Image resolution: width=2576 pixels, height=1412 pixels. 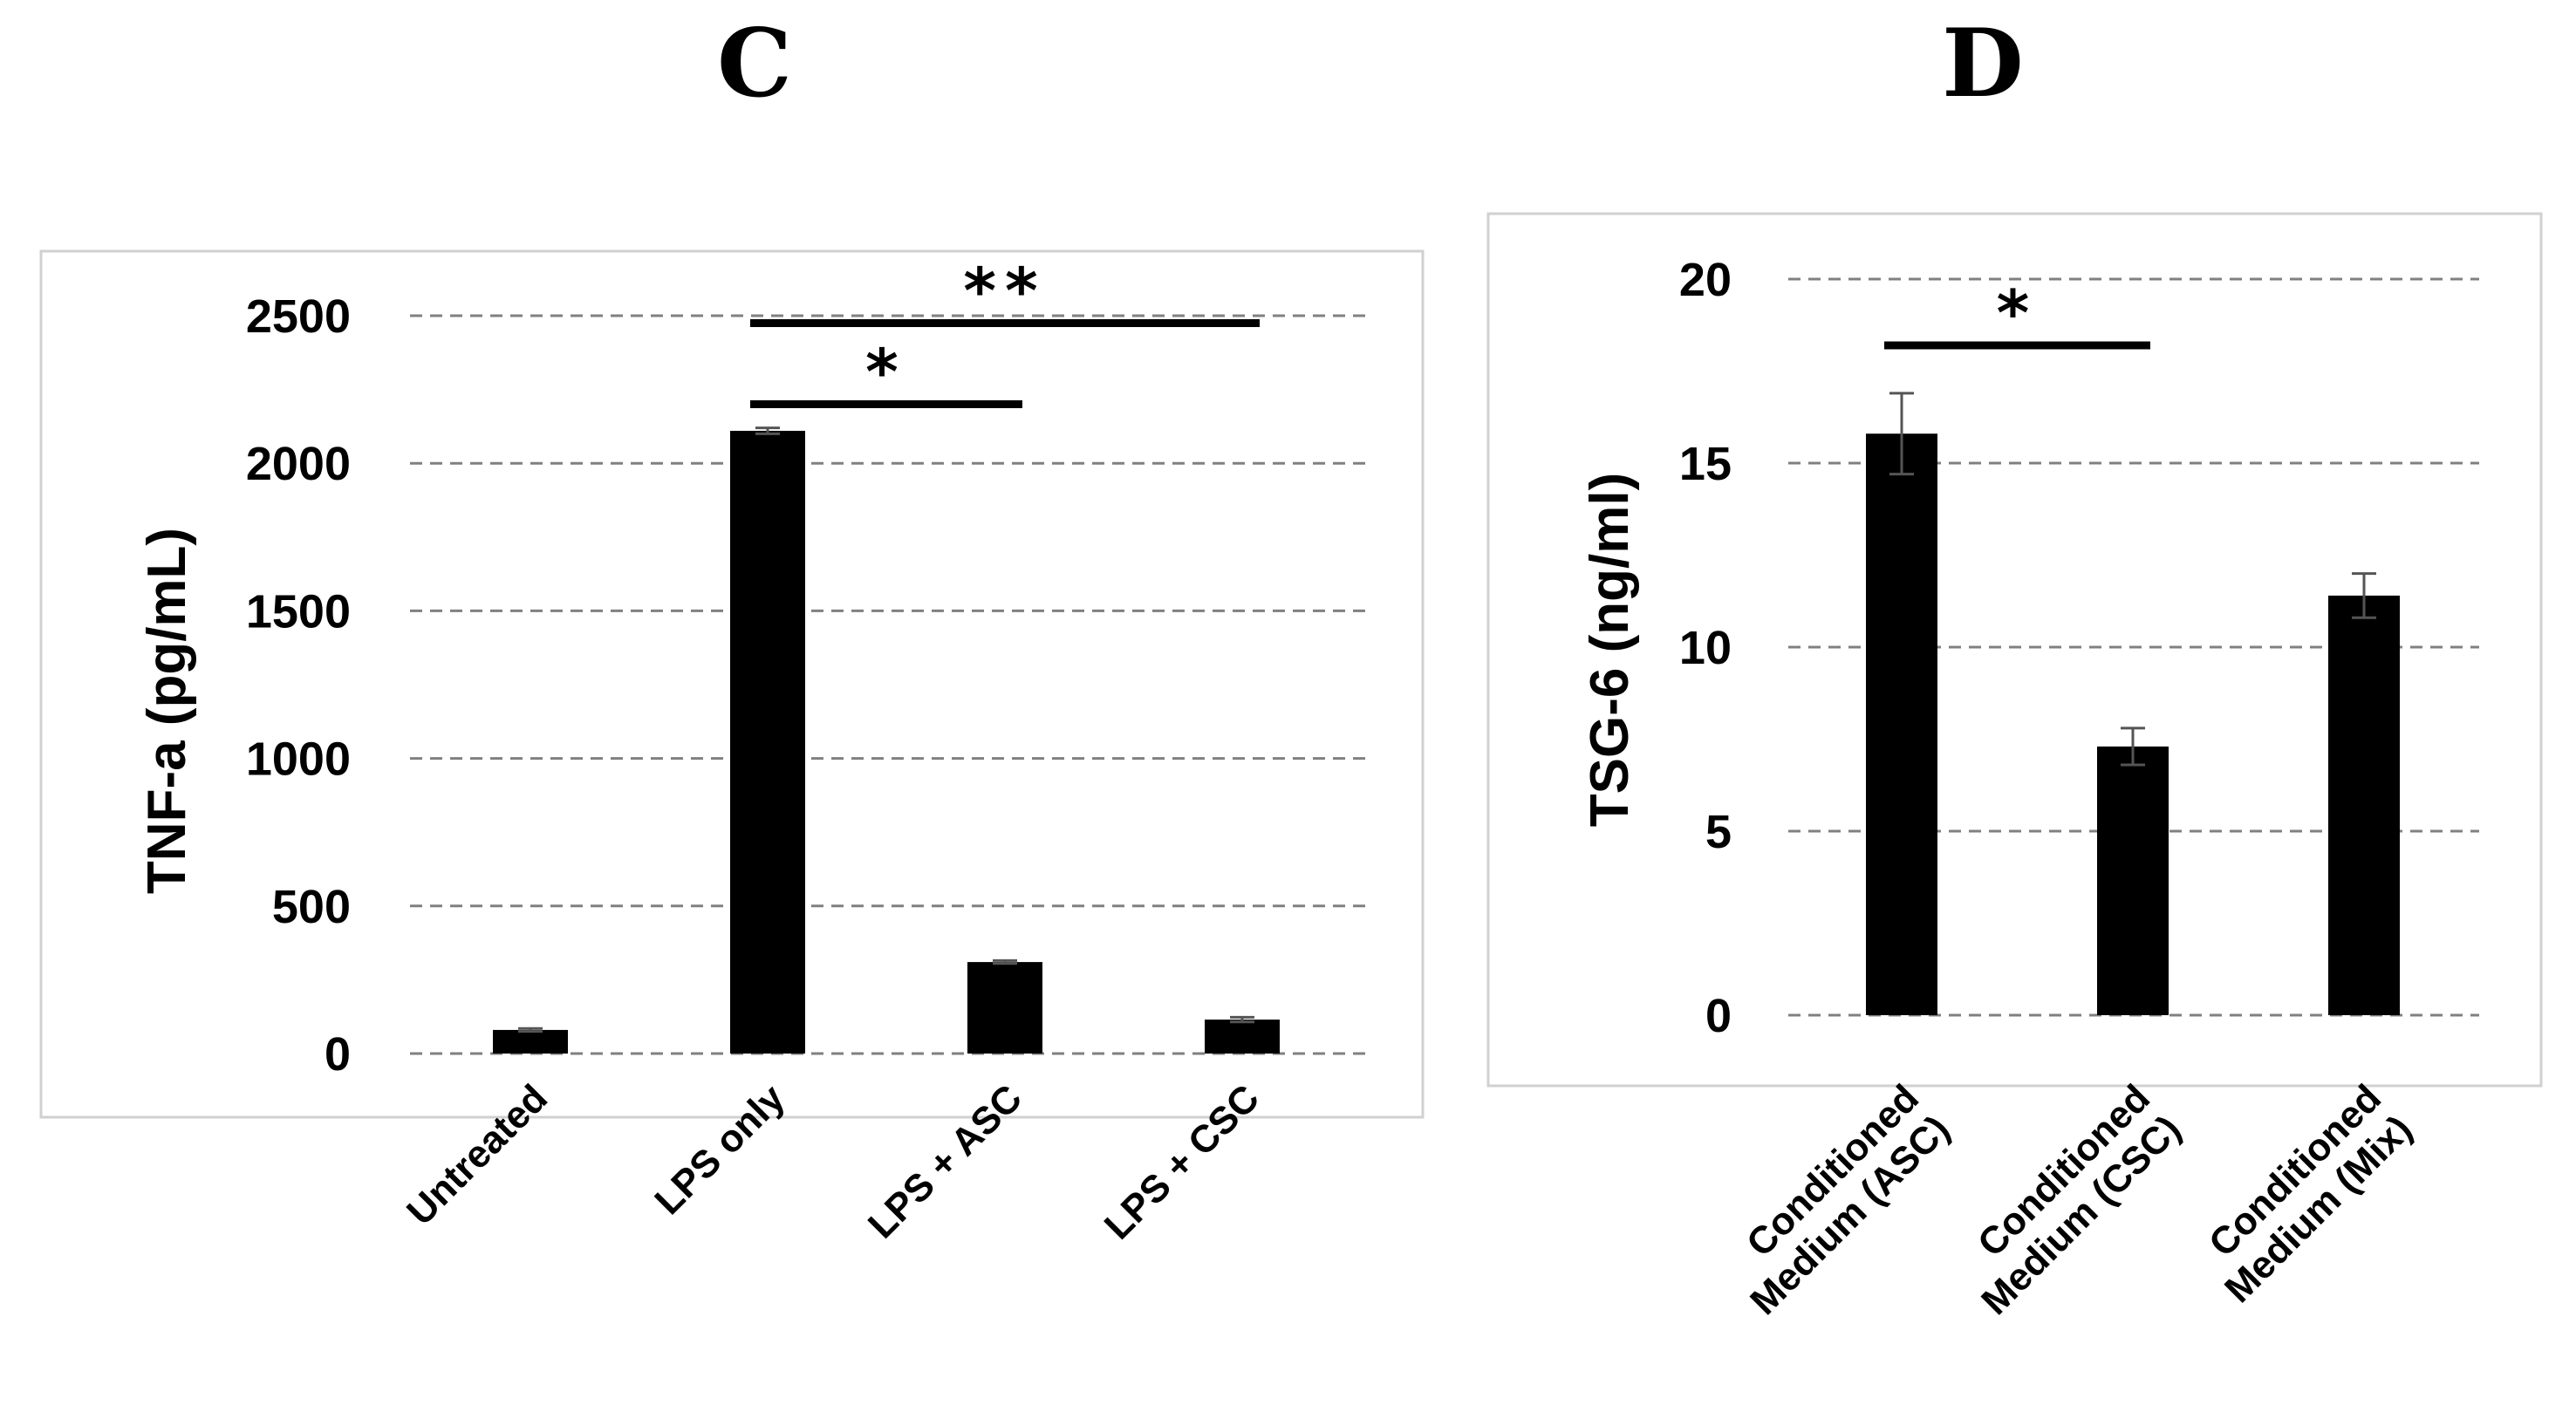 I want to click on panel-d-y-tick-label: 10, so click(x=1705, y=648).